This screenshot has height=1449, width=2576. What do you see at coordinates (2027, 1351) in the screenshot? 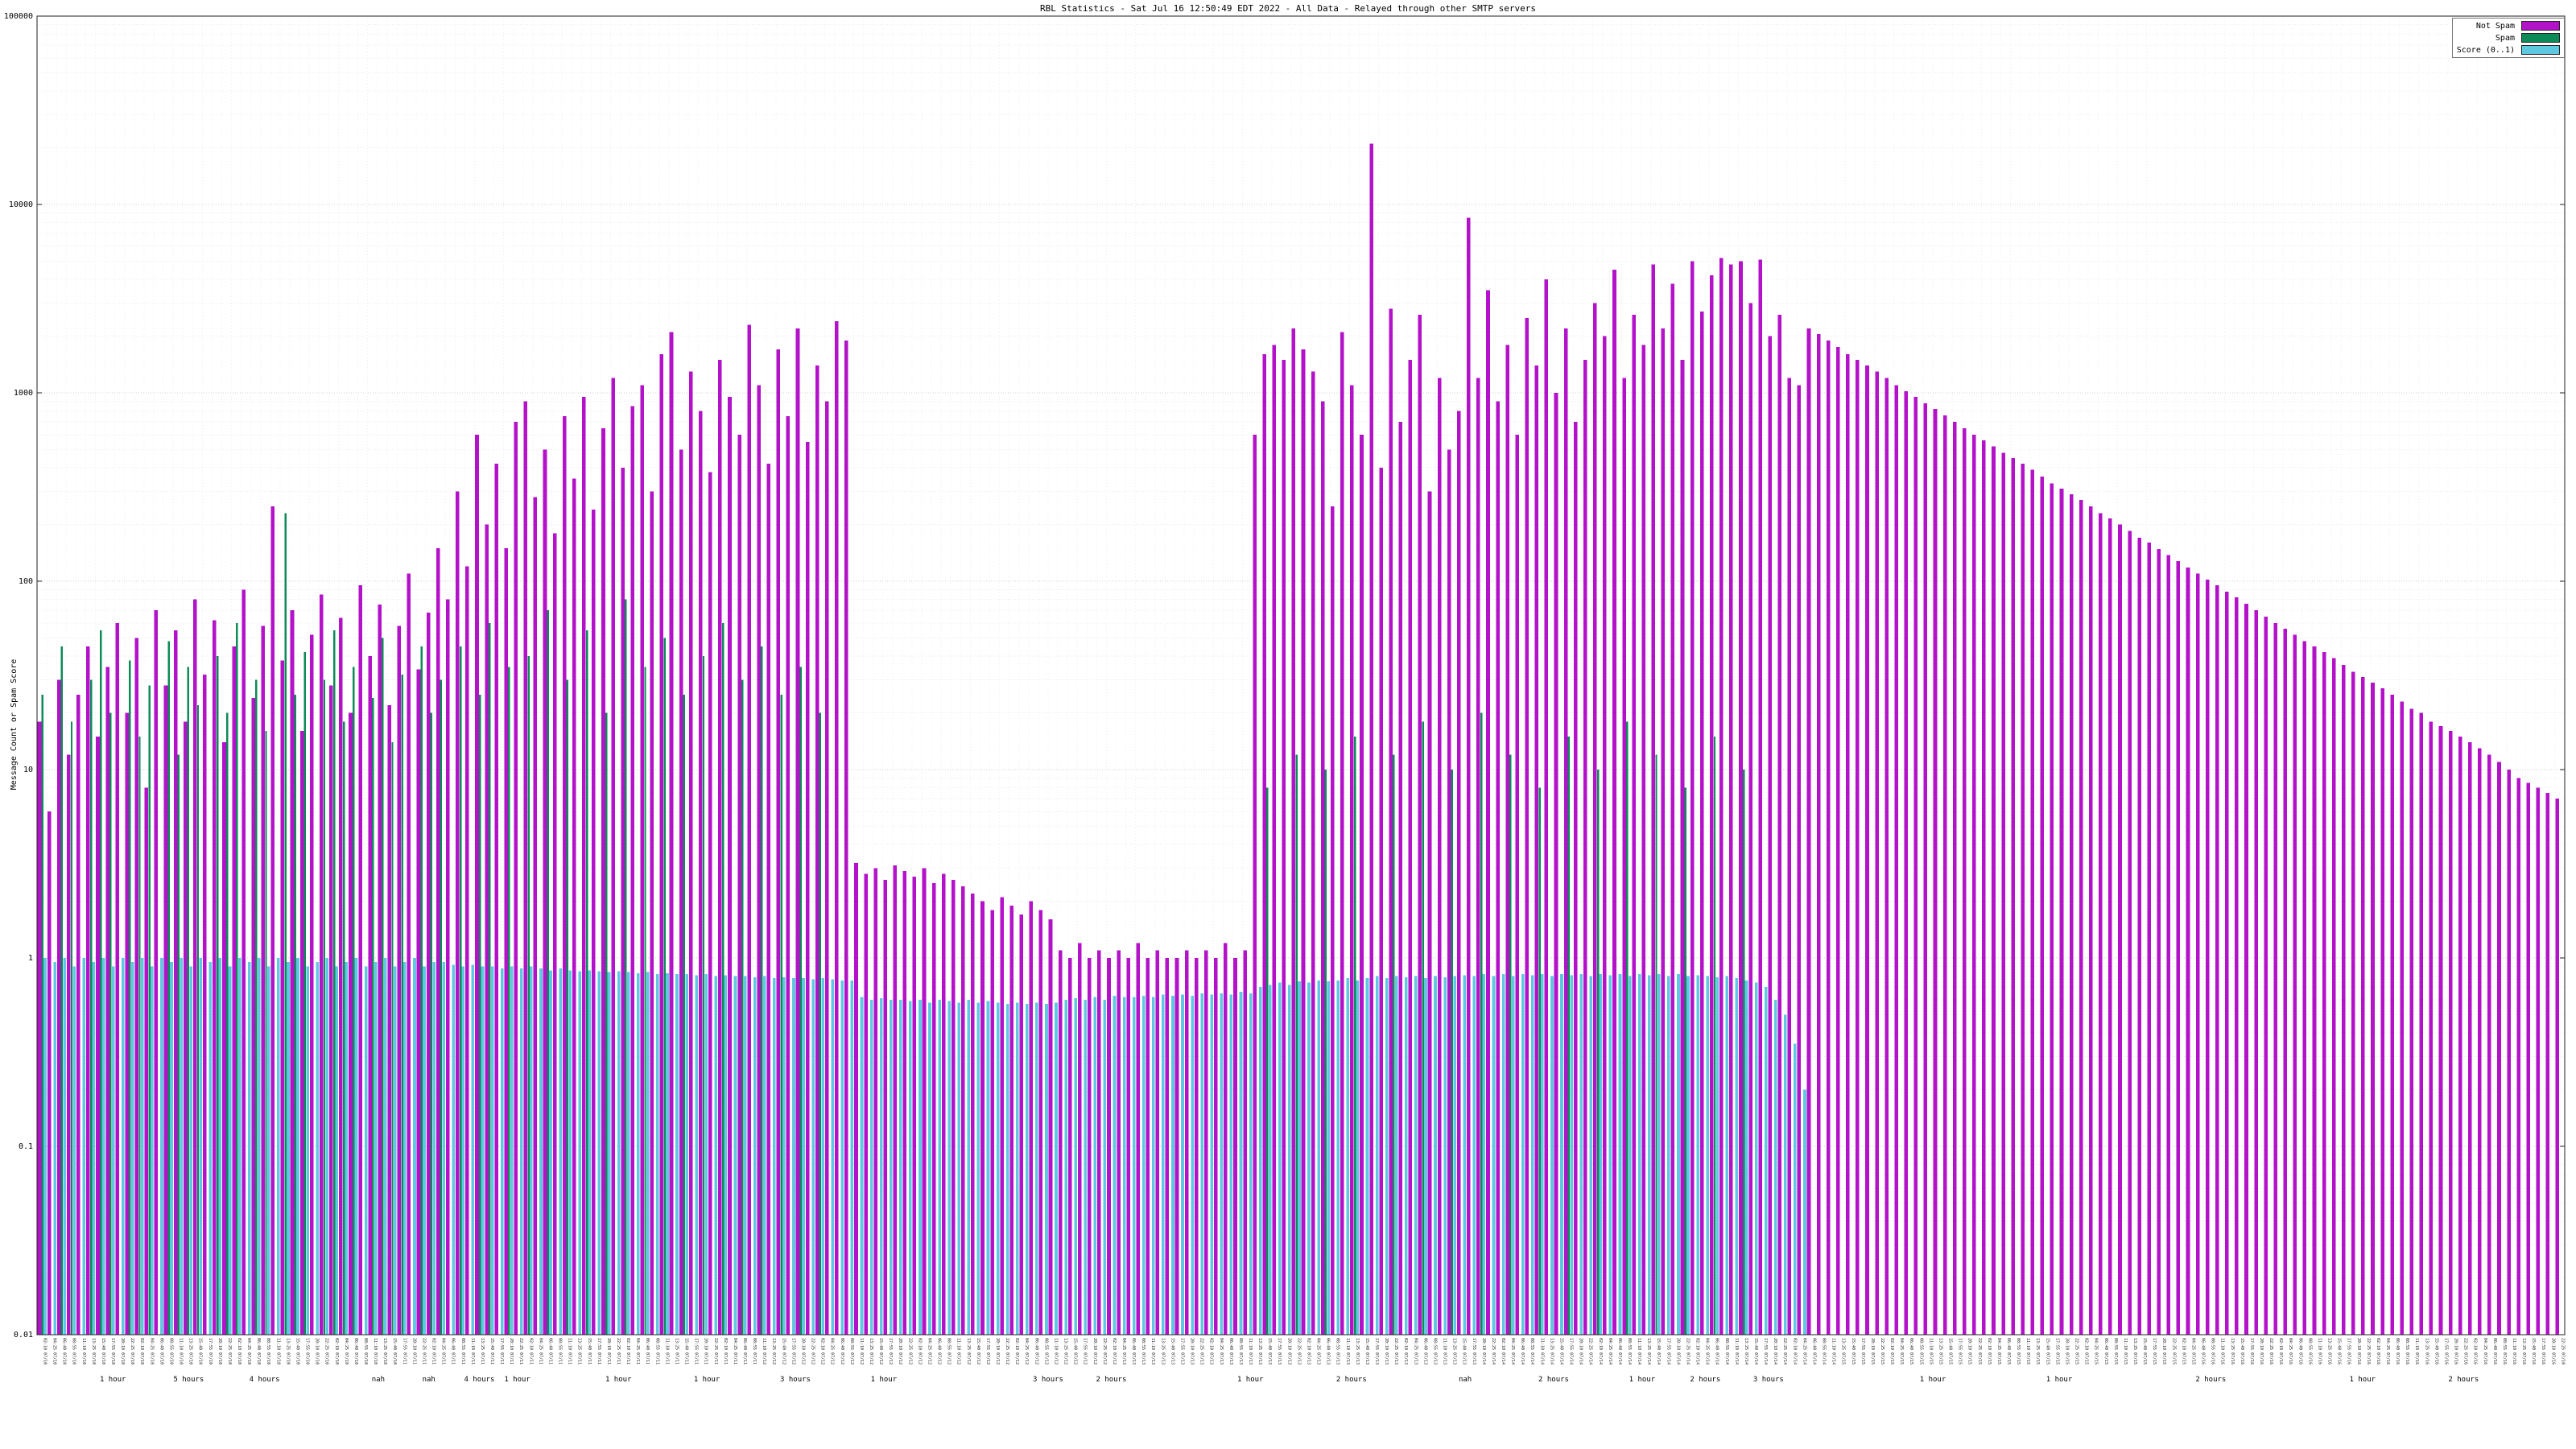
I see `svg-text: 11:10 07/15` at bounding box center [2027, 1351].